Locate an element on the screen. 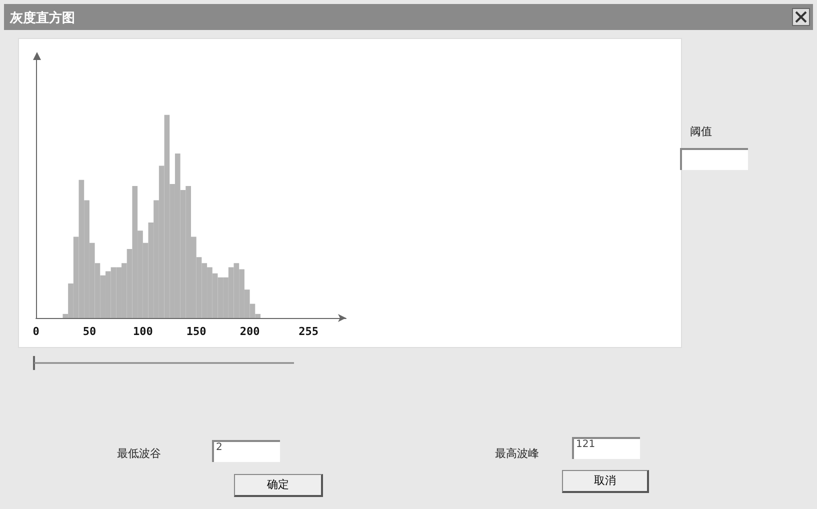 This screenshot has width=817, height=509. text-field: 2 is located at coordinates (246, 451).